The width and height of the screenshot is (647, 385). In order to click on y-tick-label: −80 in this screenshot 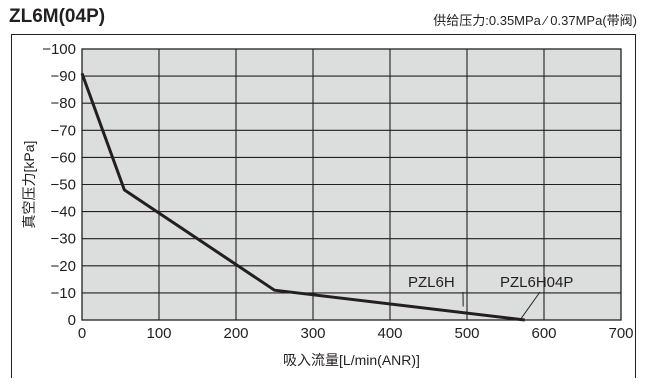, I will do `click(63, 103)`.